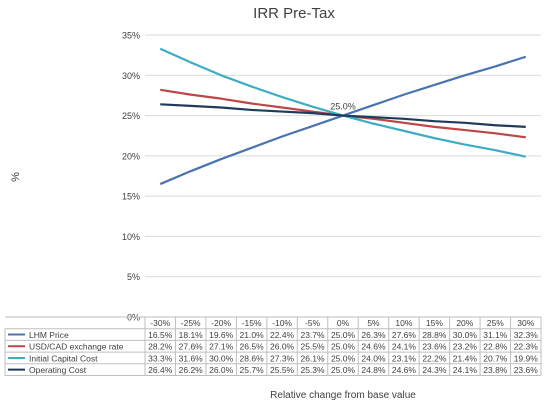  What do you see at coordinates (526, 347) in the screenshot?
I see `table-cell: 22.3%` at bounding box center [526, 347].